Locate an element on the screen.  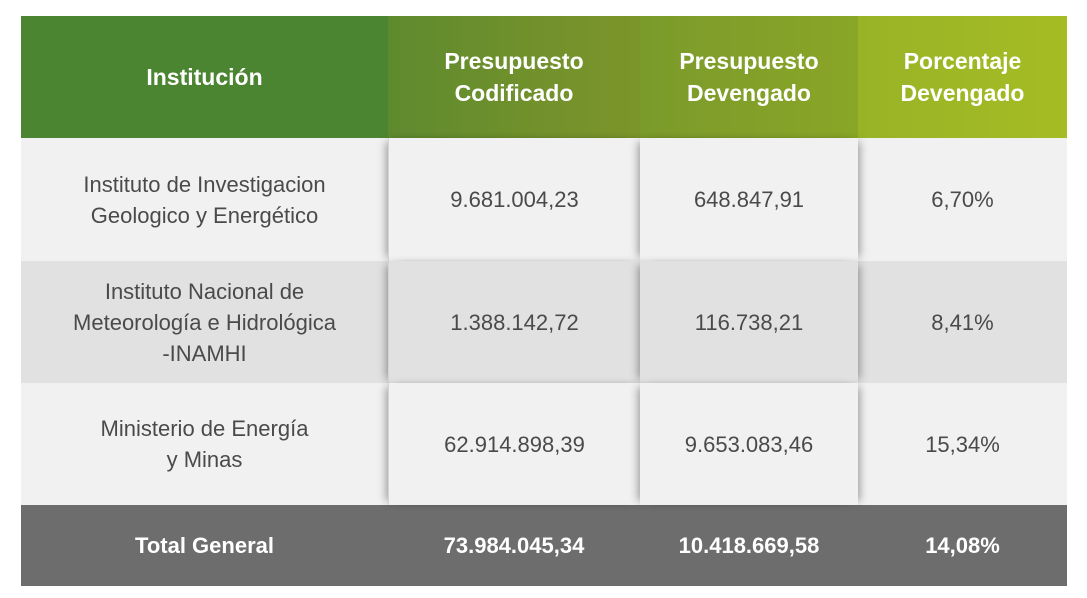
cell-institucion: Ministerio de Energía y Minas is located at coordinates (204, 444).